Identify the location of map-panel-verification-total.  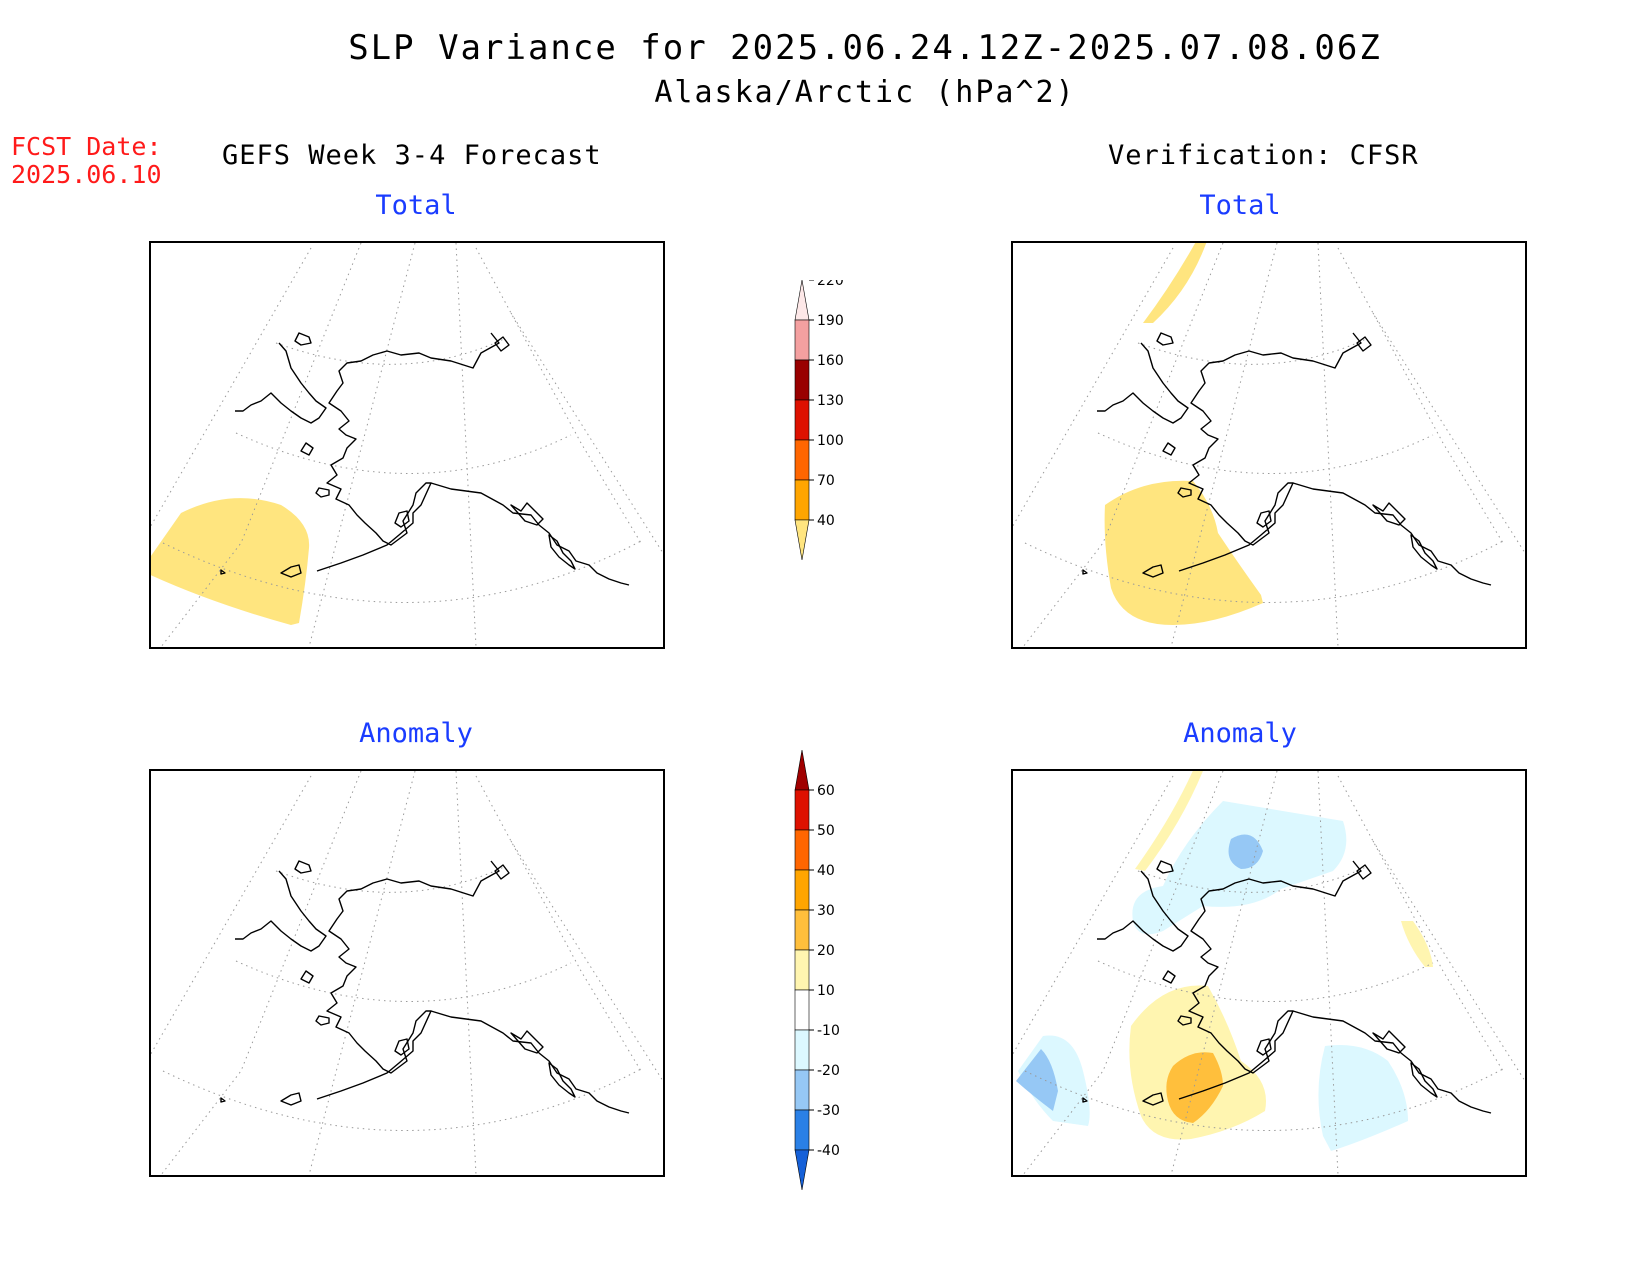
(1269, 445).